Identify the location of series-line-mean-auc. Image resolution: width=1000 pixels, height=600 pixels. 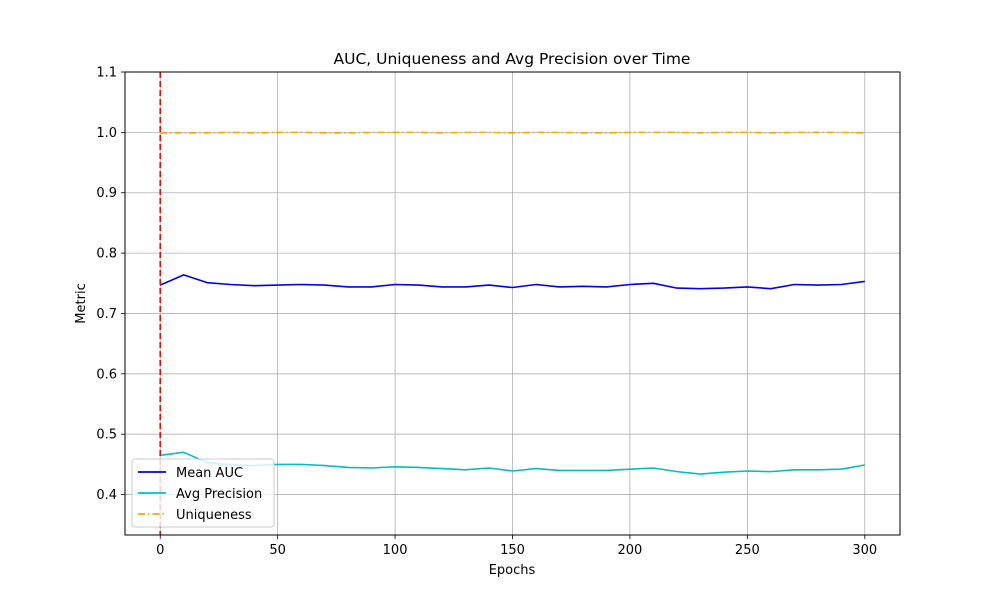
(512, 282).